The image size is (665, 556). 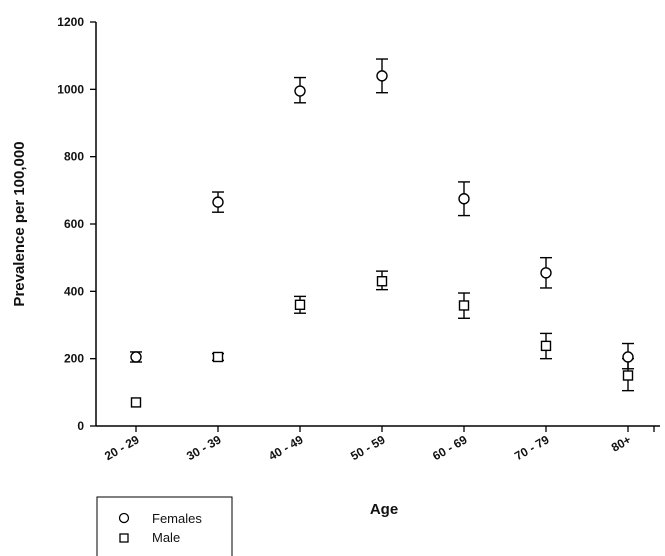 I want to click on legend-box, so click(x=164, y=526).